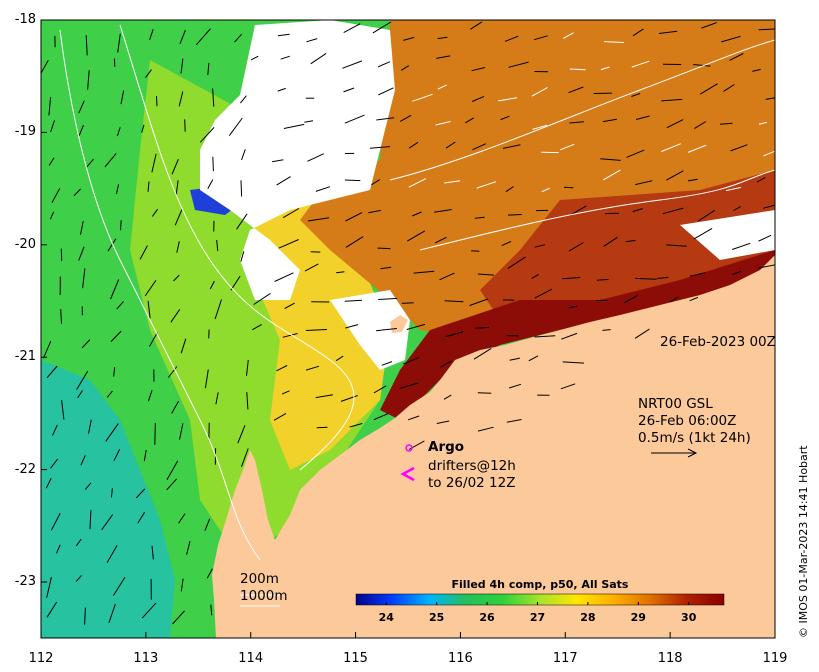  Describe the element at coordinates (588, 617) in the screenshot. I see `colorbar-tick-label: 28` at that location.